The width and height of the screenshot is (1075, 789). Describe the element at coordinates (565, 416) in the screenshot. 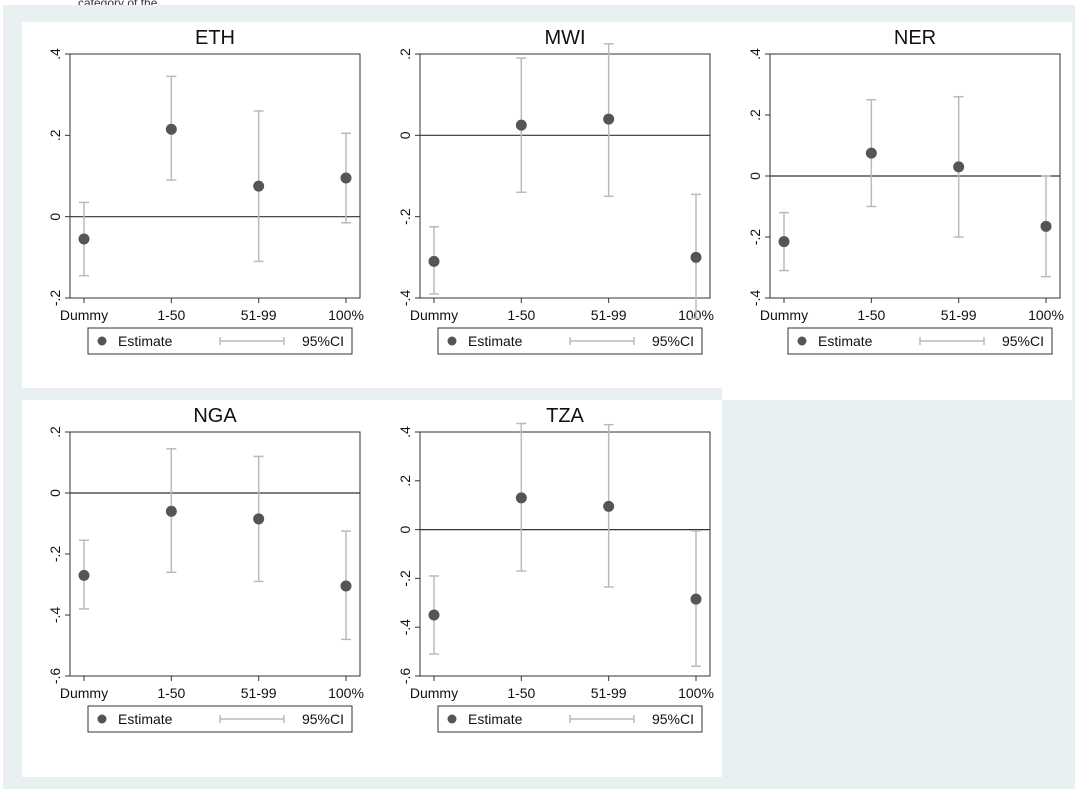

I see `chart-title: TZA` at that location.